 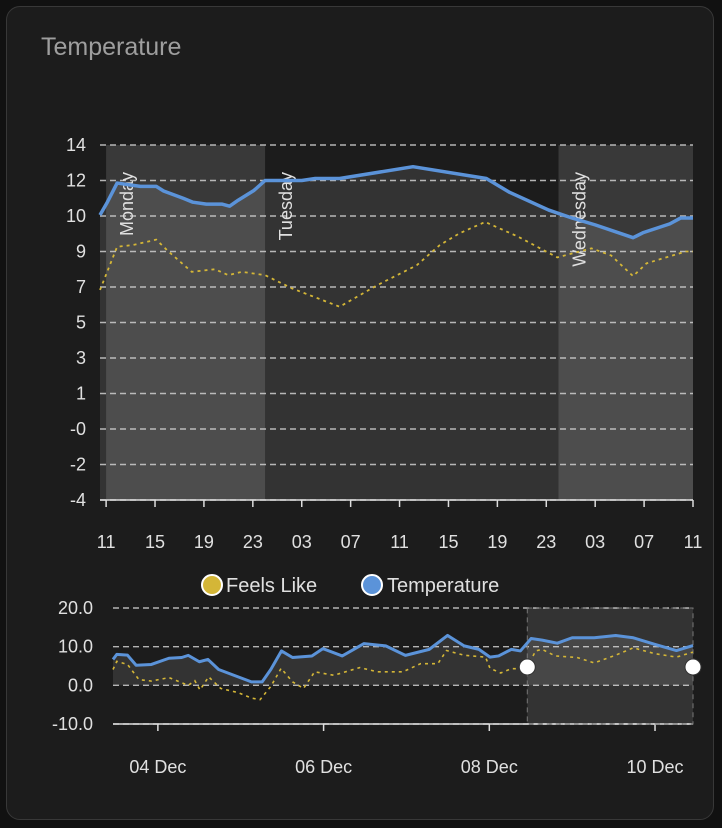 I want to click on temperature-area, so click(x=403, y=660).